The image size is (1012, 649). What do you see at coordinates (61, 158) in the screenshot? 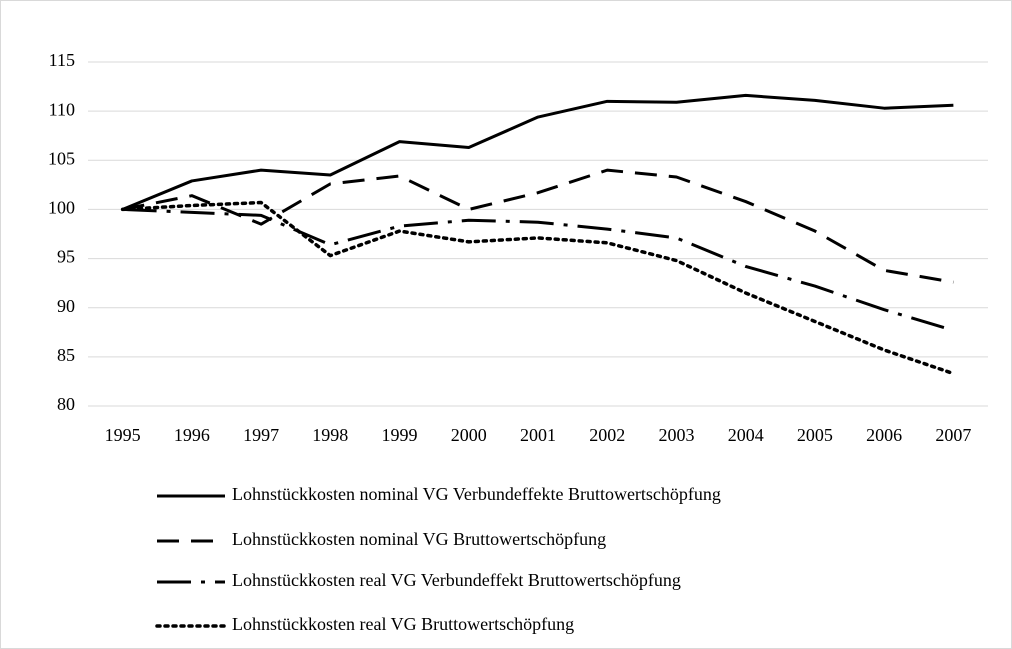
I see `y-tick-label: 105` at bounding box center [61, 158].